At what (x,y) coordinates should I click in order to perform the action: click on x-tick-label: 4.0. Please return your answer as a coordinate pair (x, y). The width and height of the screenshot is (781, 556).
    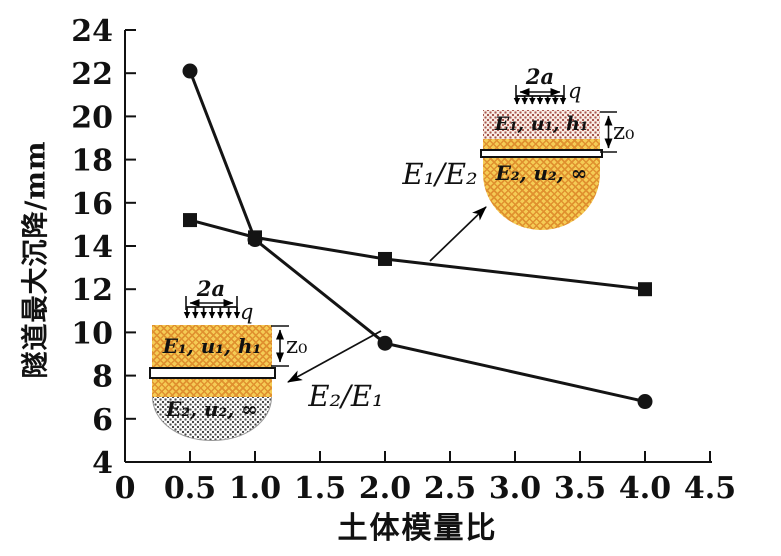
    Looking at the image, I should click on (645, 488).